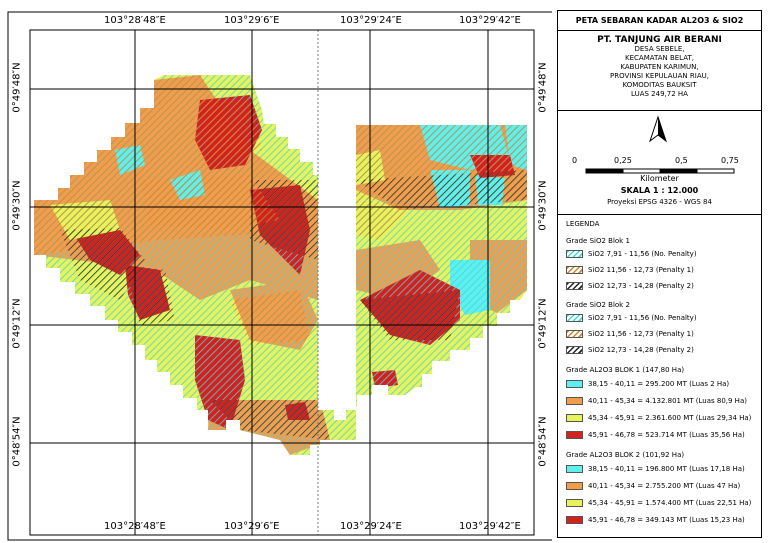 This screenshot has height=543, width=768. I want to click on projection: Proyeksi EPSG 4326 - WGS 84, so click(659, 202).